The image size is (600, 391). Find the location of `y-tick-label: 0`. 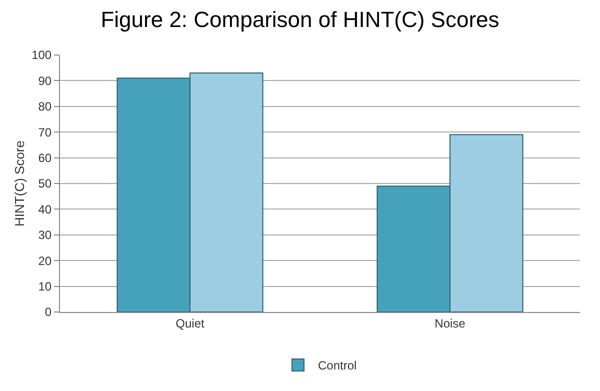

y-tick-label: 0 is located at coordinates (48, 312).